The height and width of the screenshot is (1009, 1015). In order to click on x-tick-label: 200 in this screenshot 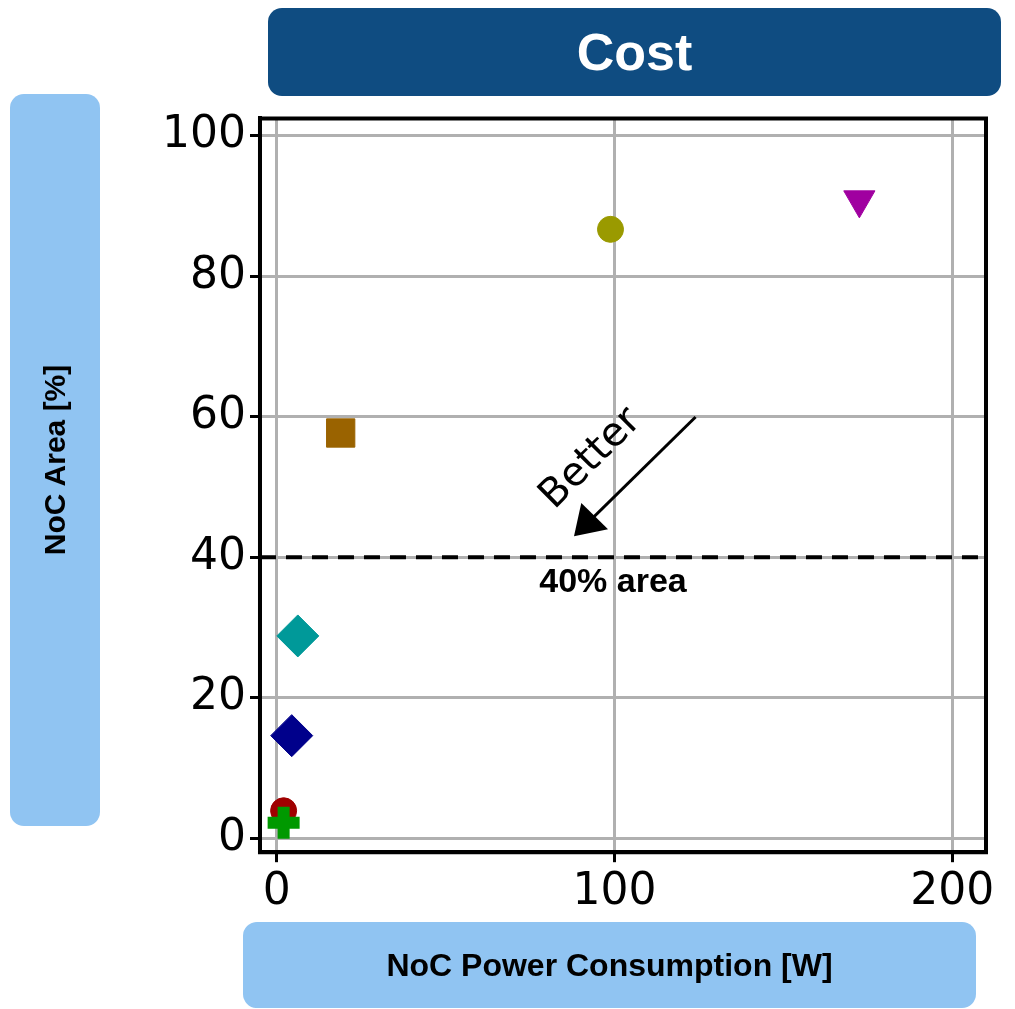, I will do `click(952, 889)`.